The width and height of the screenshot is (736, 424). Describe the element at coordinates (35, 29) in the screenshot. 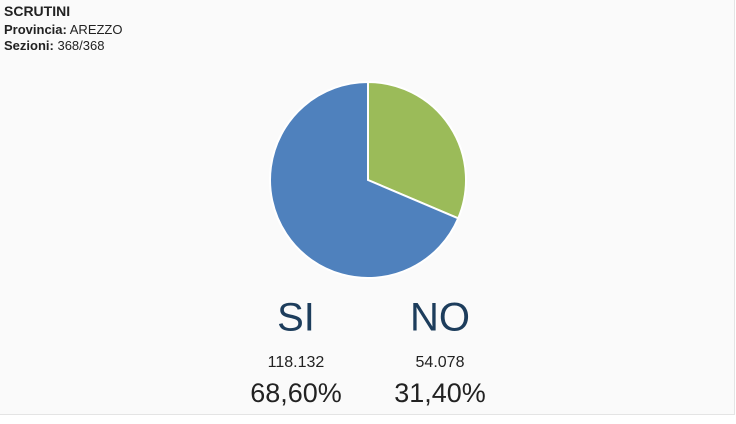

I see `field-label: Provincia:` at that location.